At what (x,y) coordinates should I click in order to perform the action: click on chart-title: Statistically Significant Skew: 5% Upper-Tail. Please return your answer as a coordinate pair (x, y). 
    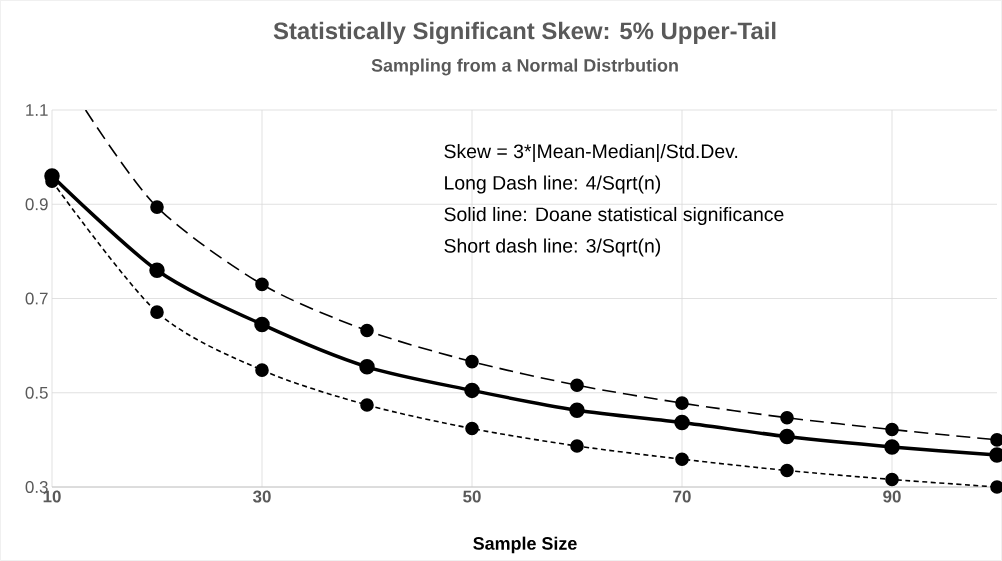
    Looking at the image, I should click on (524, 33).